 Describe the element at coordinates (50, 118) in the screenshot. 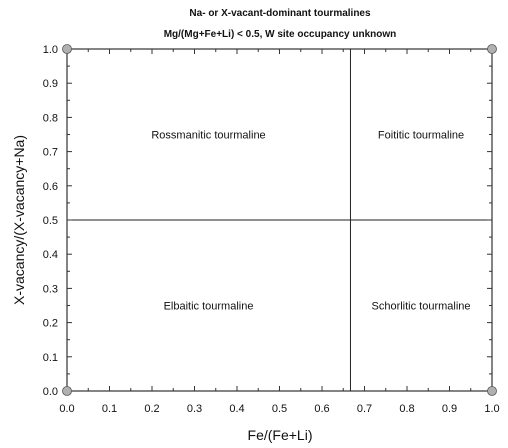

I see `y-tick-label: 0.8` at that location.